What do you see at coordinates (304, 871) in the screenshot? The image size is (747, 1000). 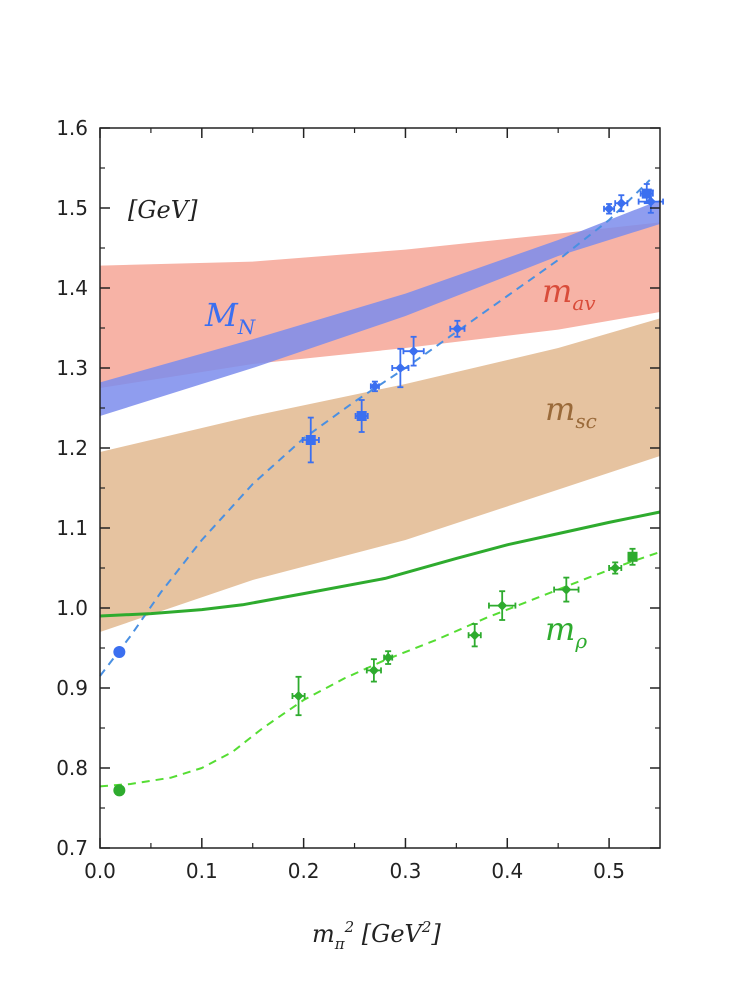 I see `x-tick-label: 0.2` at bounding box center [304, 871].